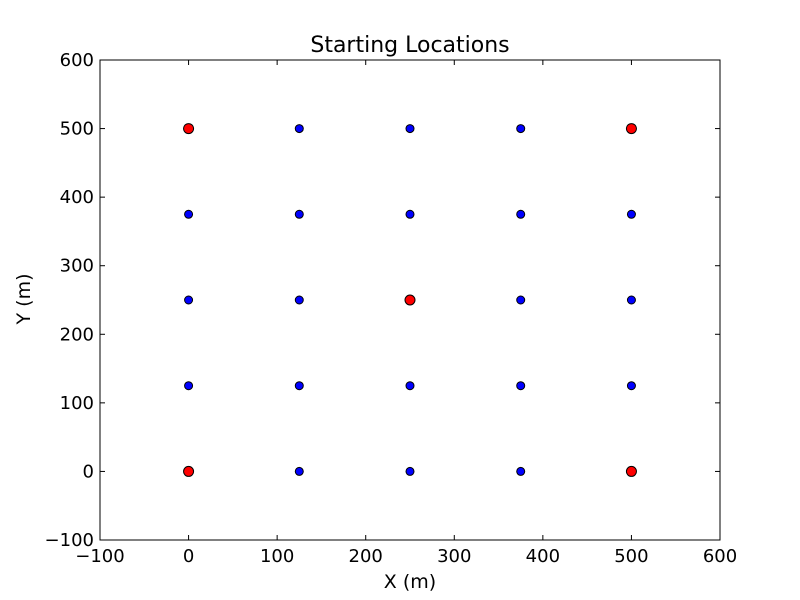 Image resolution: width=800 pixels, height=600 pixels. I want to click on y-tick-label: 100, so click(77, 403).